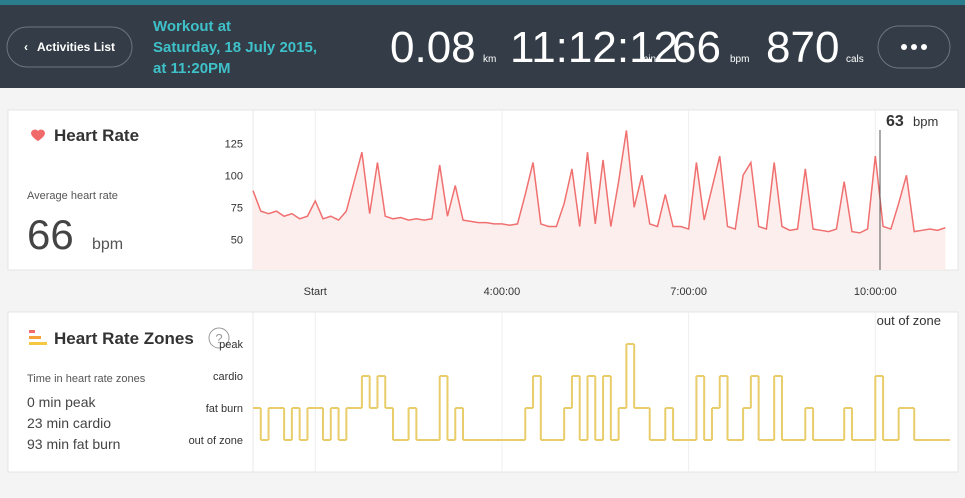  Describe the element at coordinates (802, 47) in the screenshot. I see `stat-value: 870` at that location.